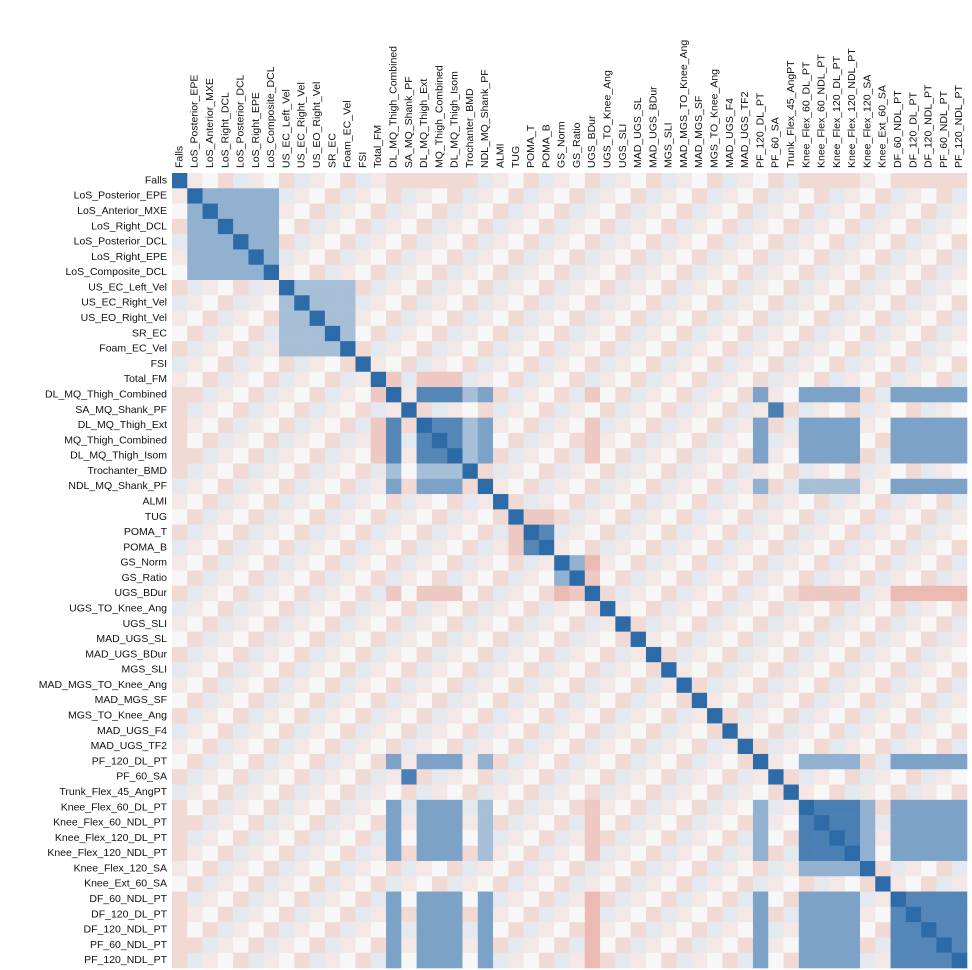 The width and height of the screenshot is (972, 970). I want to click on row-label: GS_Norm, so click(143, 563).